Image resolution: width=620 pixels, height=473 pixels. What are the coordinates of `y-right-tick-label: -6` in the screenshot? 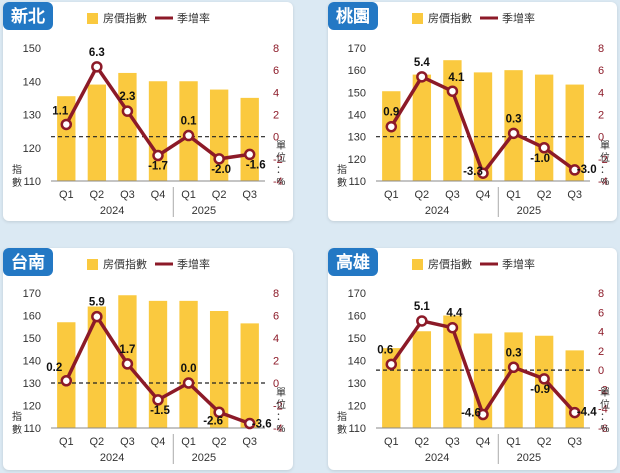 It's located at (603, 429).